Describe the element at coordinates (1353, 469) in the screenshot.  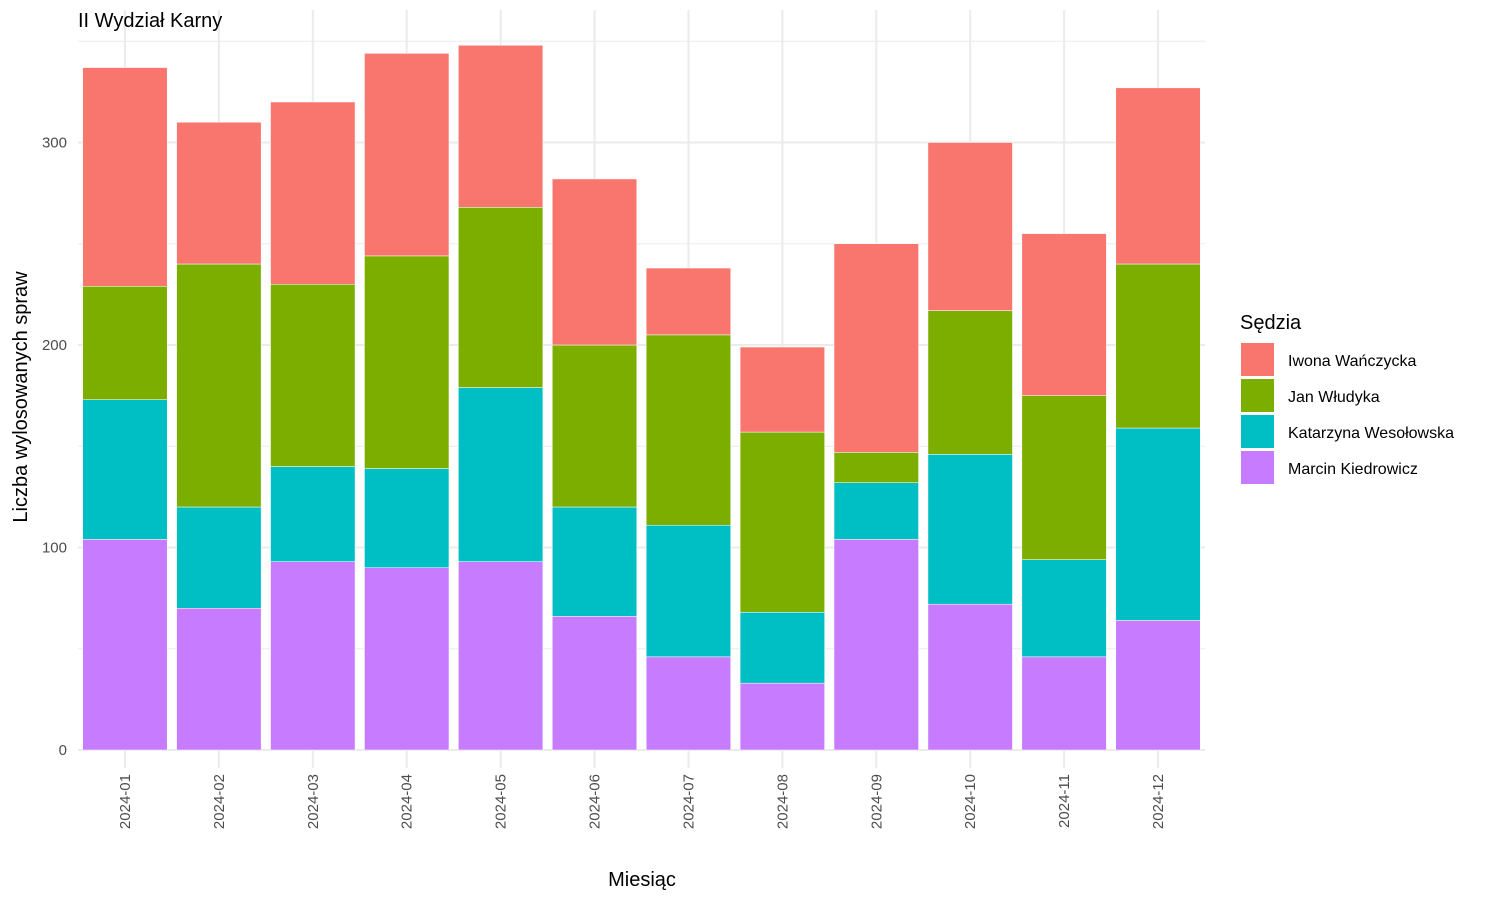
I see `legend-label: Marcin Kiedrowicz` at that location.